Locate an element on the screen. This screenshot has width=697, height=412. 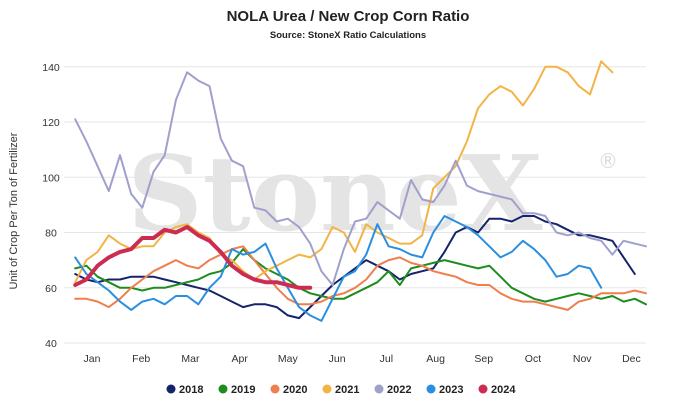
legend-label: 2021 is located at coordinates (347, 390).